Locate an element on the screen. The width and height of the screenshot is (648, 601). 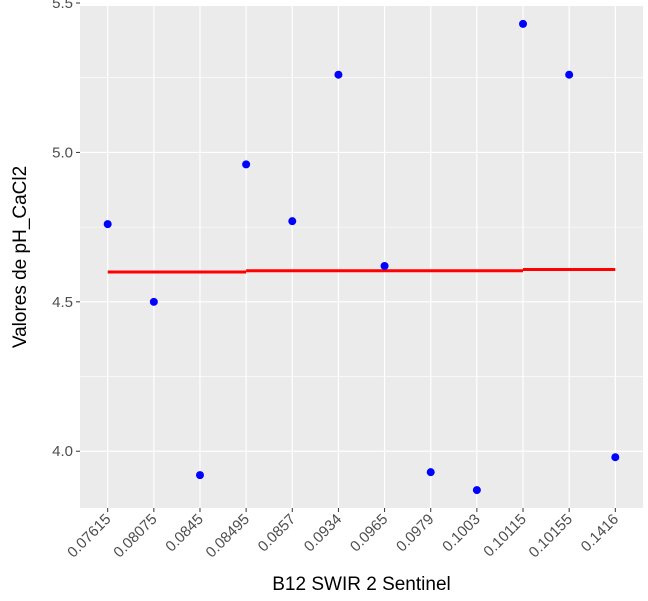
x-tick-label: 0.10155 is located at coordinates (551, 536).